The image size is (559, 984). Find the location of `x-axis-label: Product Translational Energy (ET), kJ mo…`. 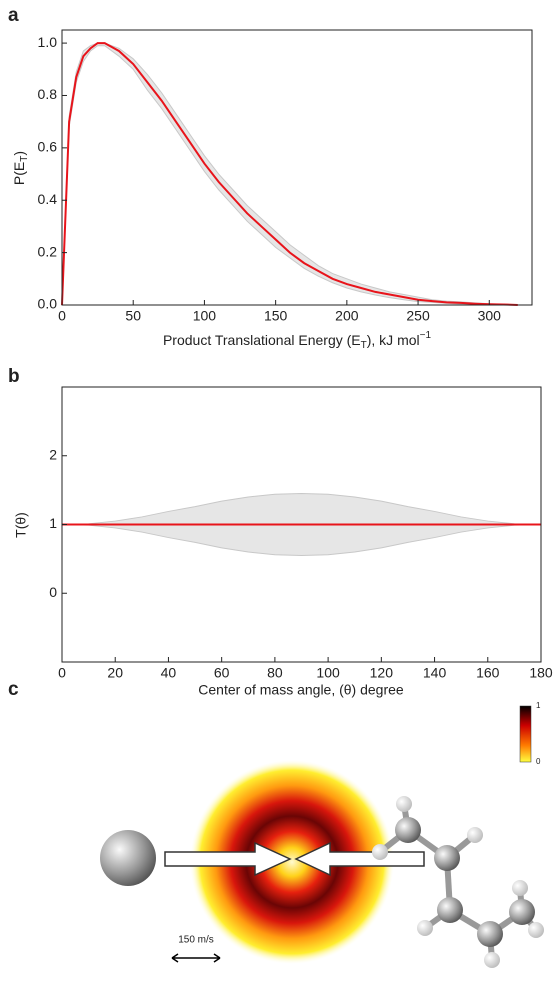

x-axis-label: Product Translational Energy (ET), kJ mo… is located at coordinates (297, 340).